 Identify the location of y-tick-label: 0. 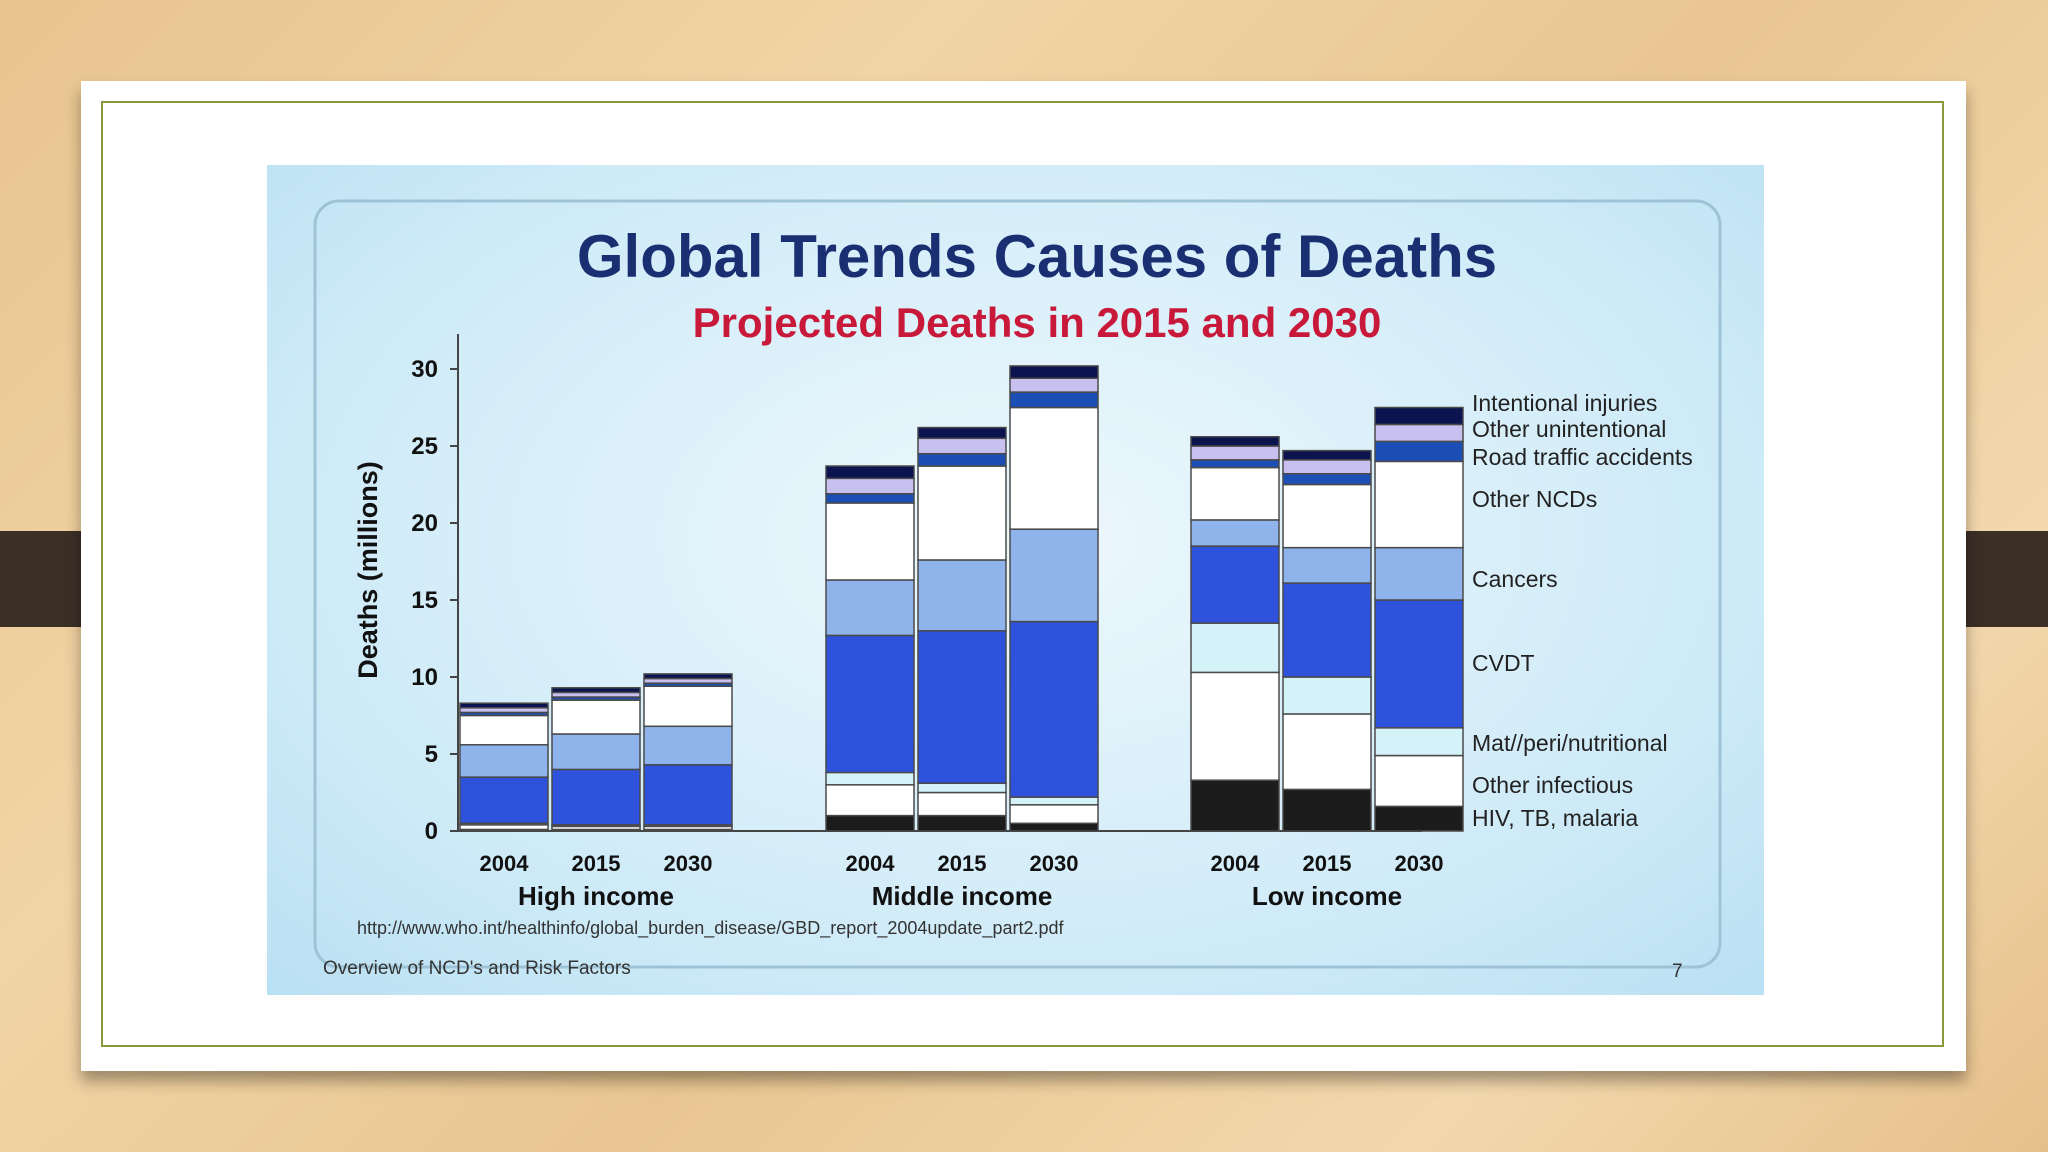
(431, 831).